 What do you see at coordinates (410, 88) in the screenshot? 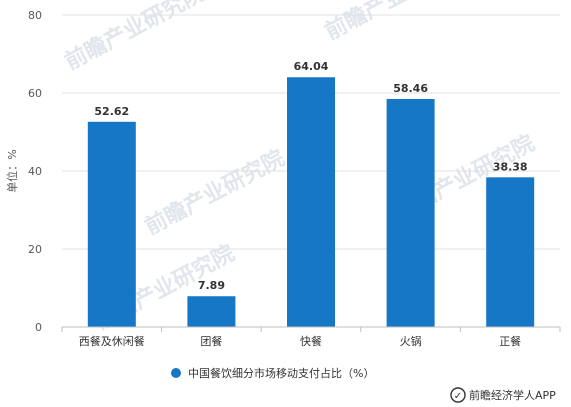
I see `data-label: 58.46` at bounding box center [410, 88].